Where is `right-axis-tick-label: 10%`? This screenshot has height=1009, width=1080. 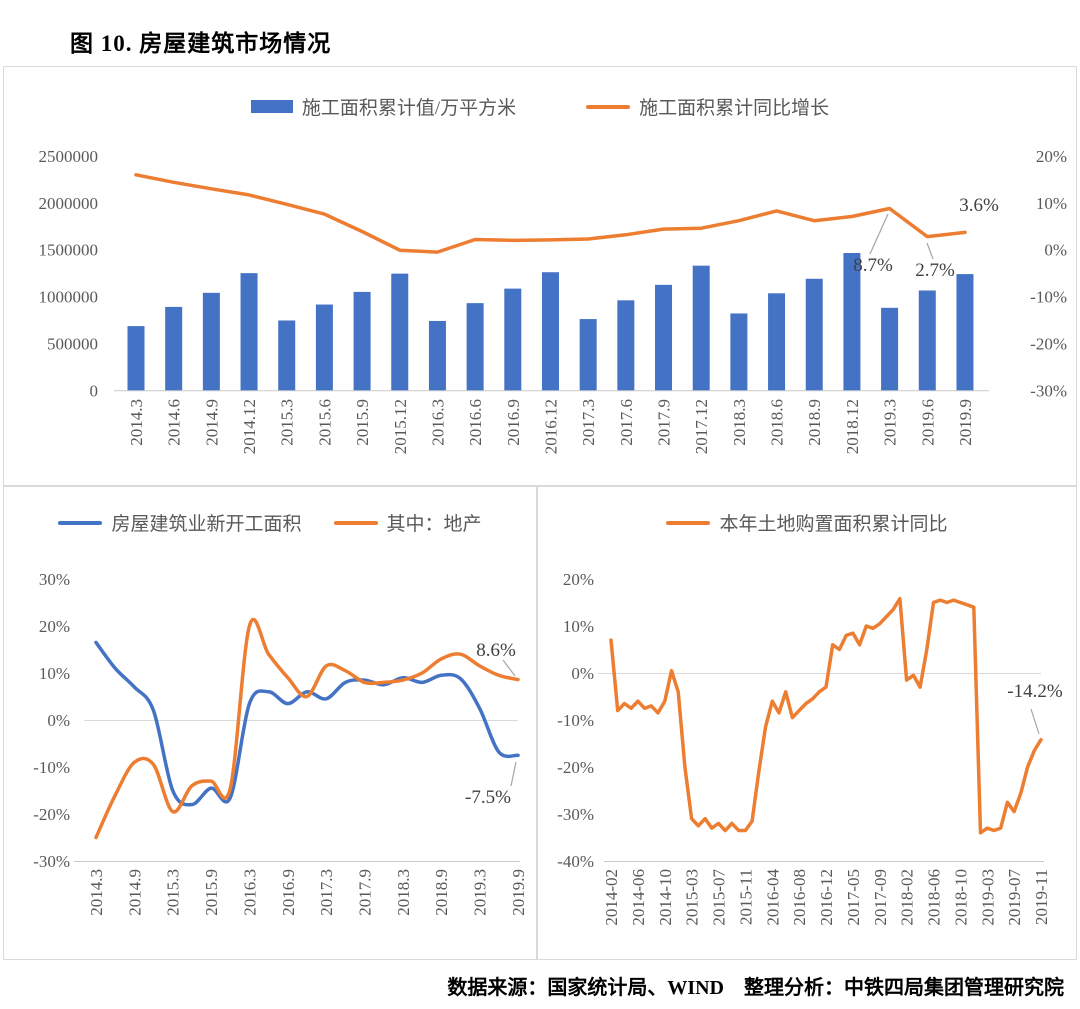 right-axis-tick-label: 10% is located at coordinates (1051, 203).